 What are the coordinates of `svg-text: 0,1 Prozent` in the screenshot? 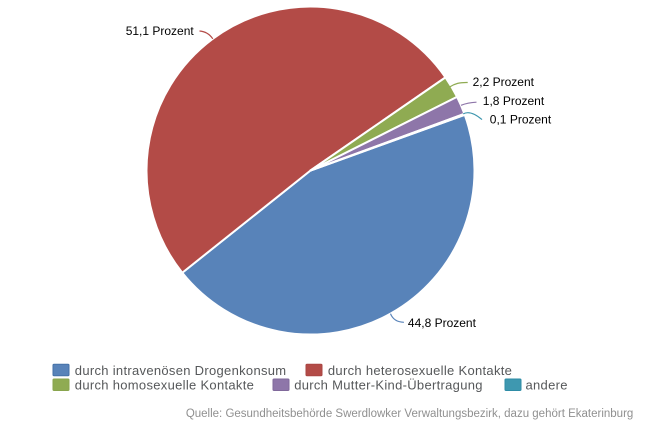 It's located at (521, 119).